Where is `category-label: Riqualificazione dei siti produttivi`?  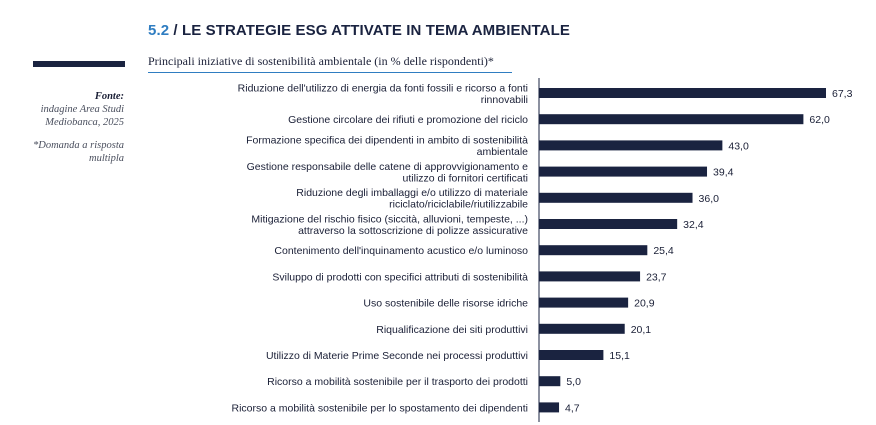 category-label: Riqualificazione dei siti produttivi is located at coordinates (452, 330).